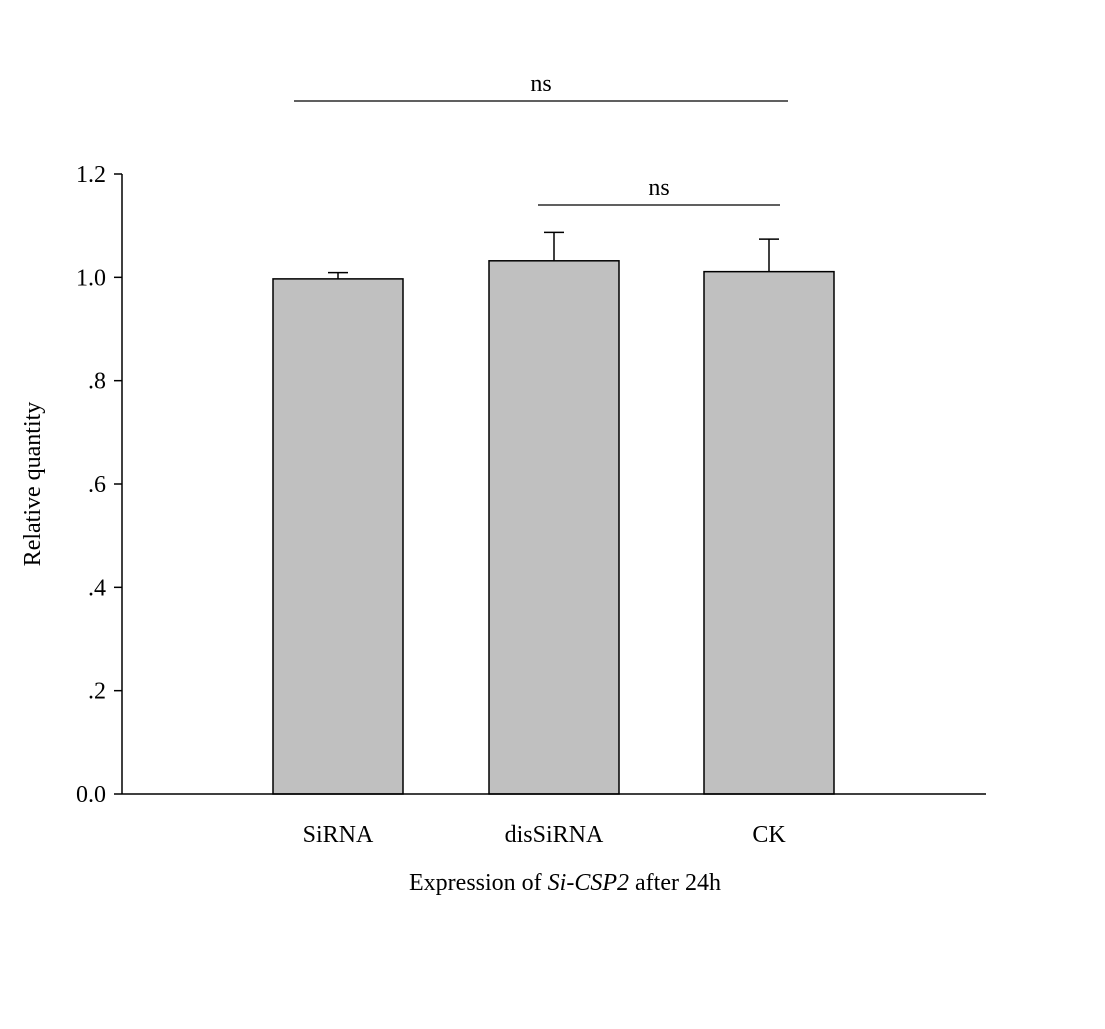  Describe the element at coordinates (97, 382) in the screenshot. I see `y-tick-label: .8` at that location.